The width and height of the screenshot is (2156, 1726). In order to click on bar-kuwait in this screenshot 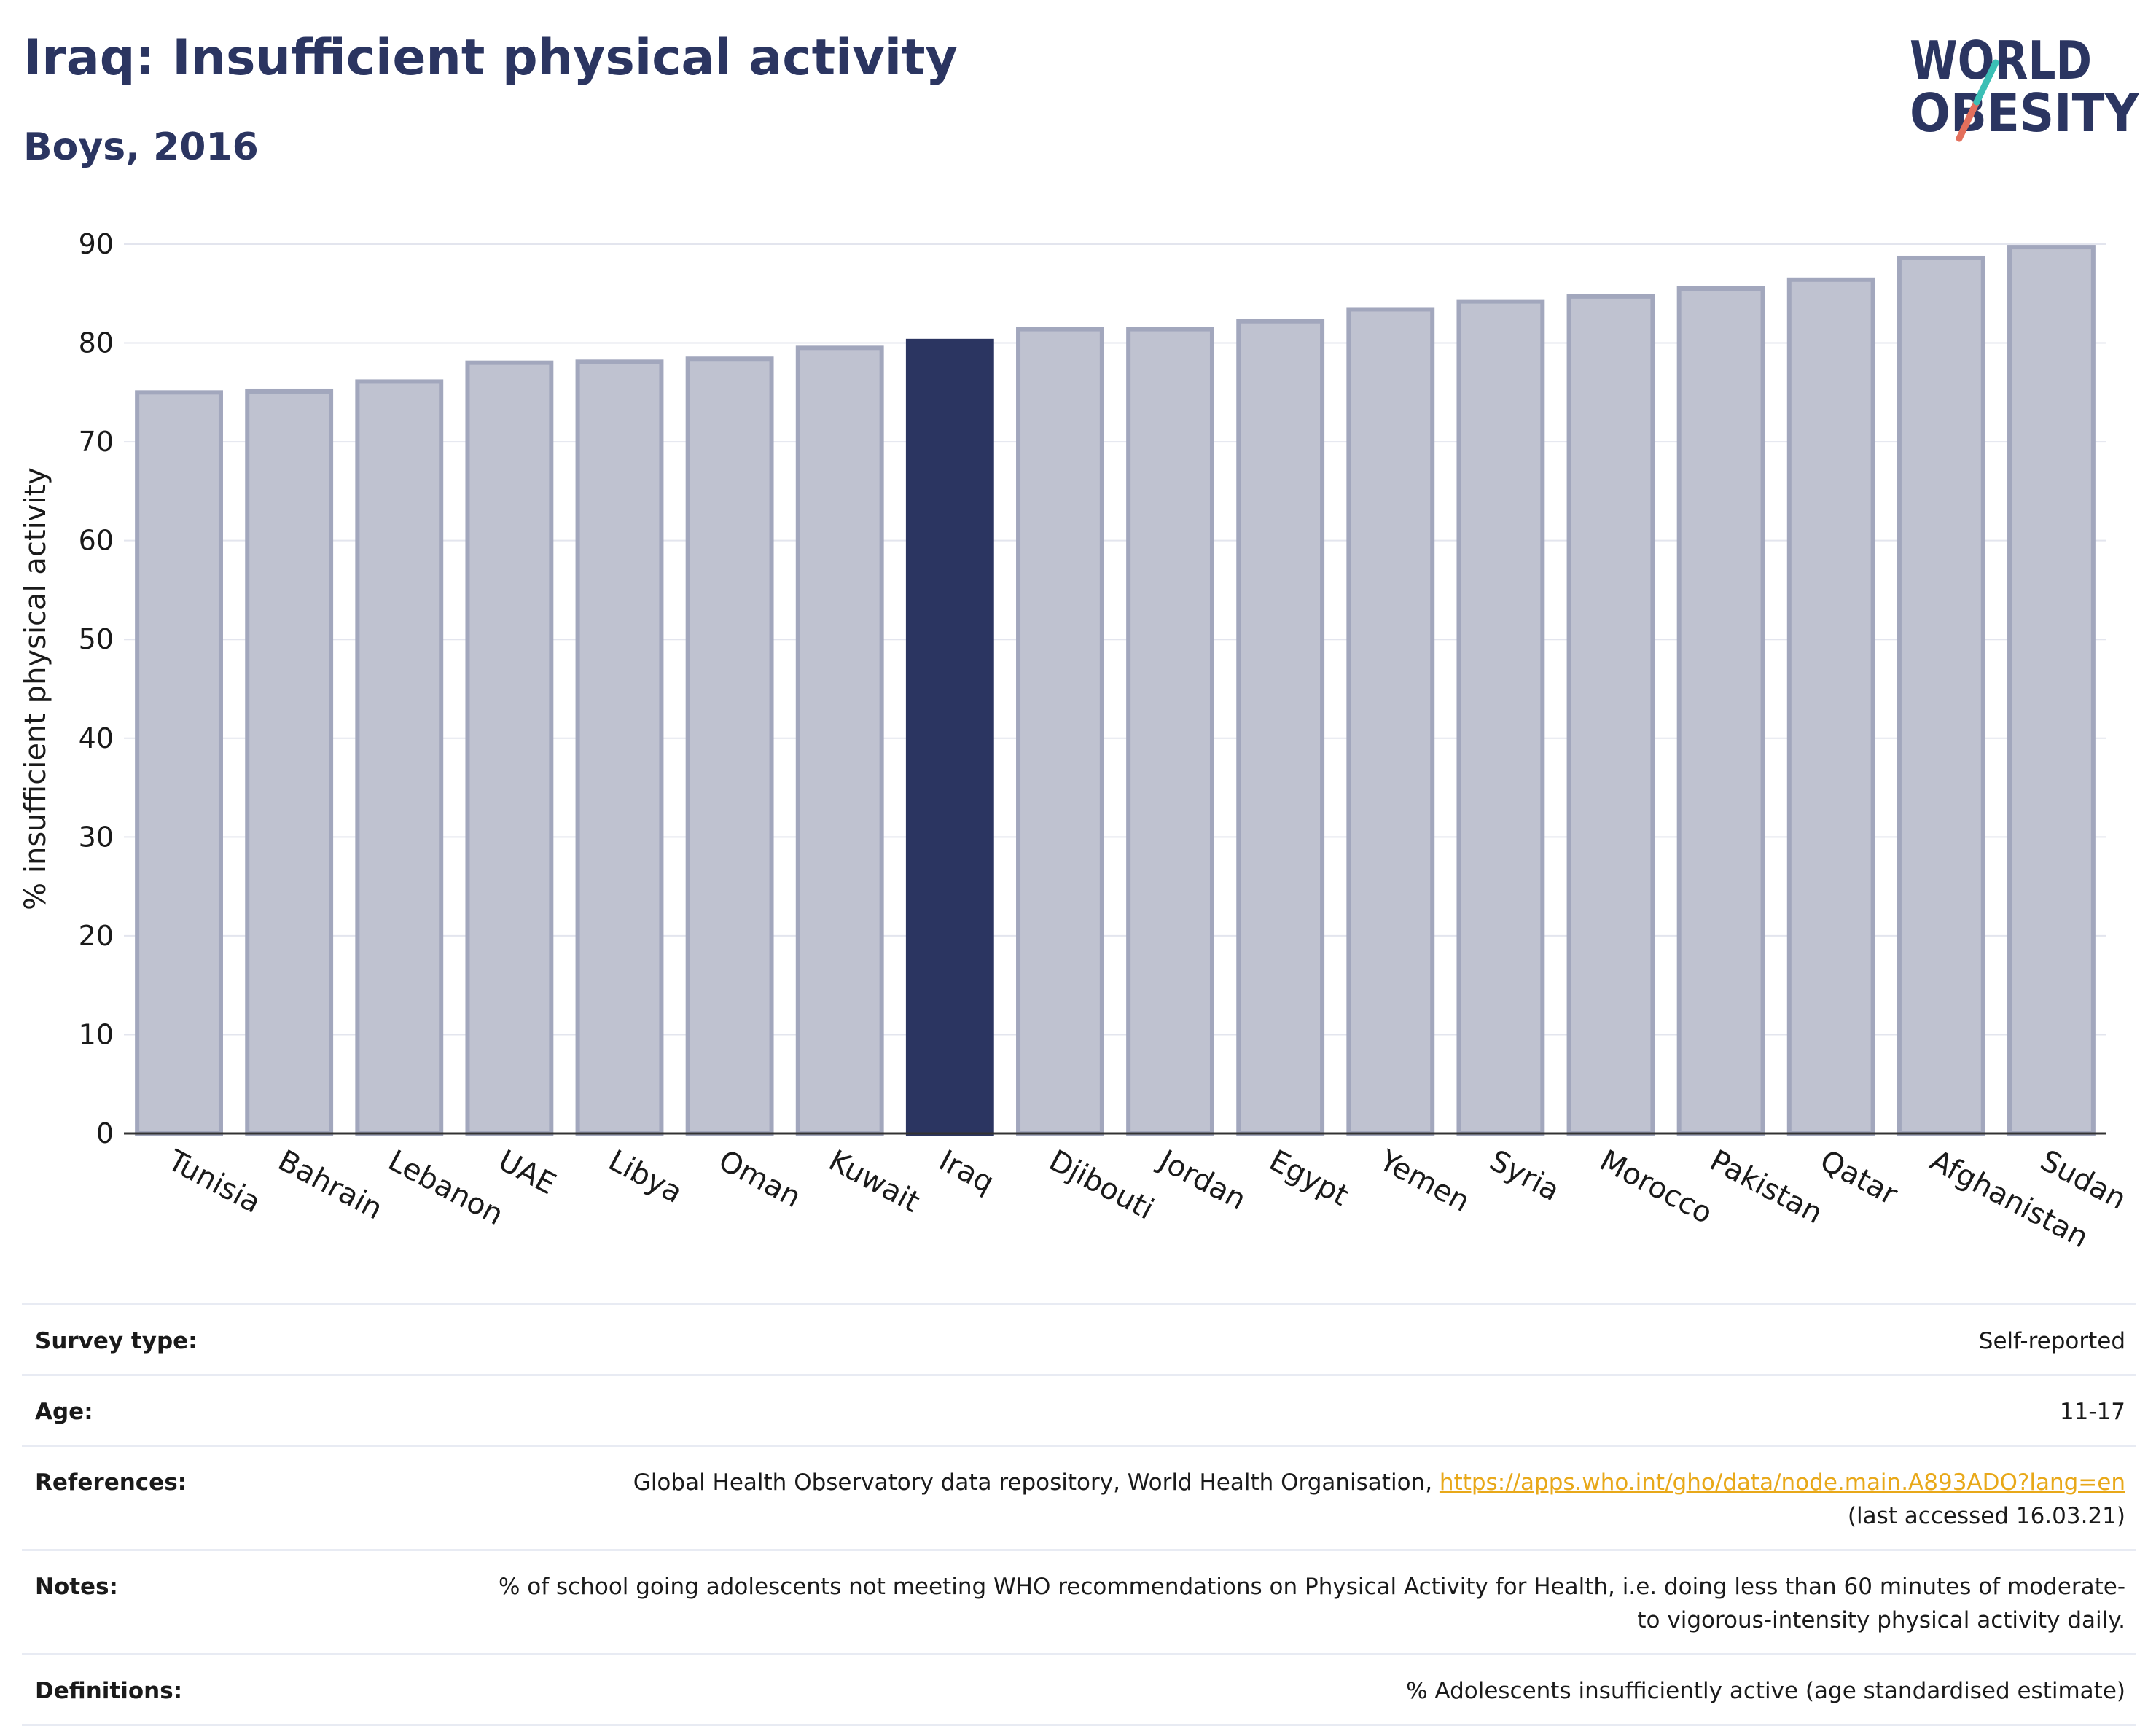, I will do `click(840, 740)`.